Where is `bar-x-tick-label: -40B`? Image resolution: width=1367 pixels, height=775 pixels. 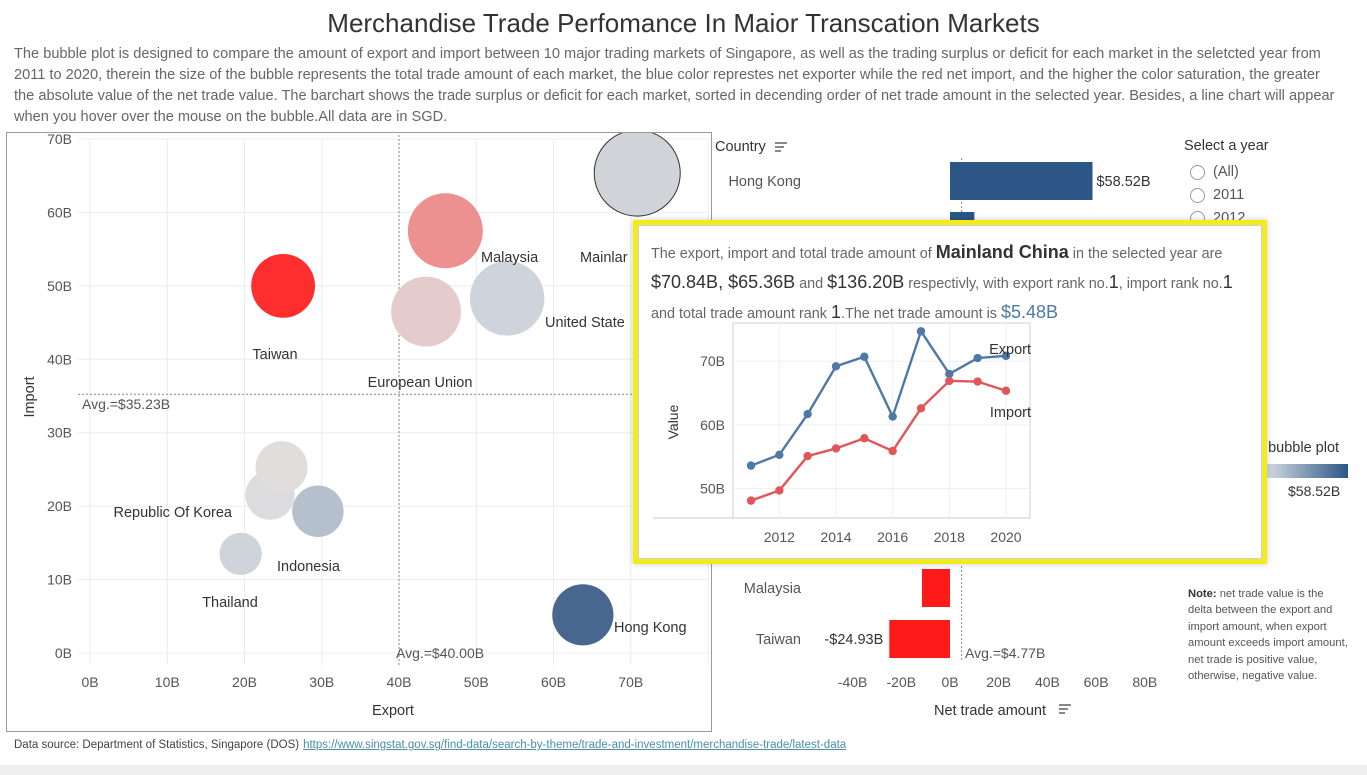
bar-x-tick-label: -40B is located at coordinates (853, 682).